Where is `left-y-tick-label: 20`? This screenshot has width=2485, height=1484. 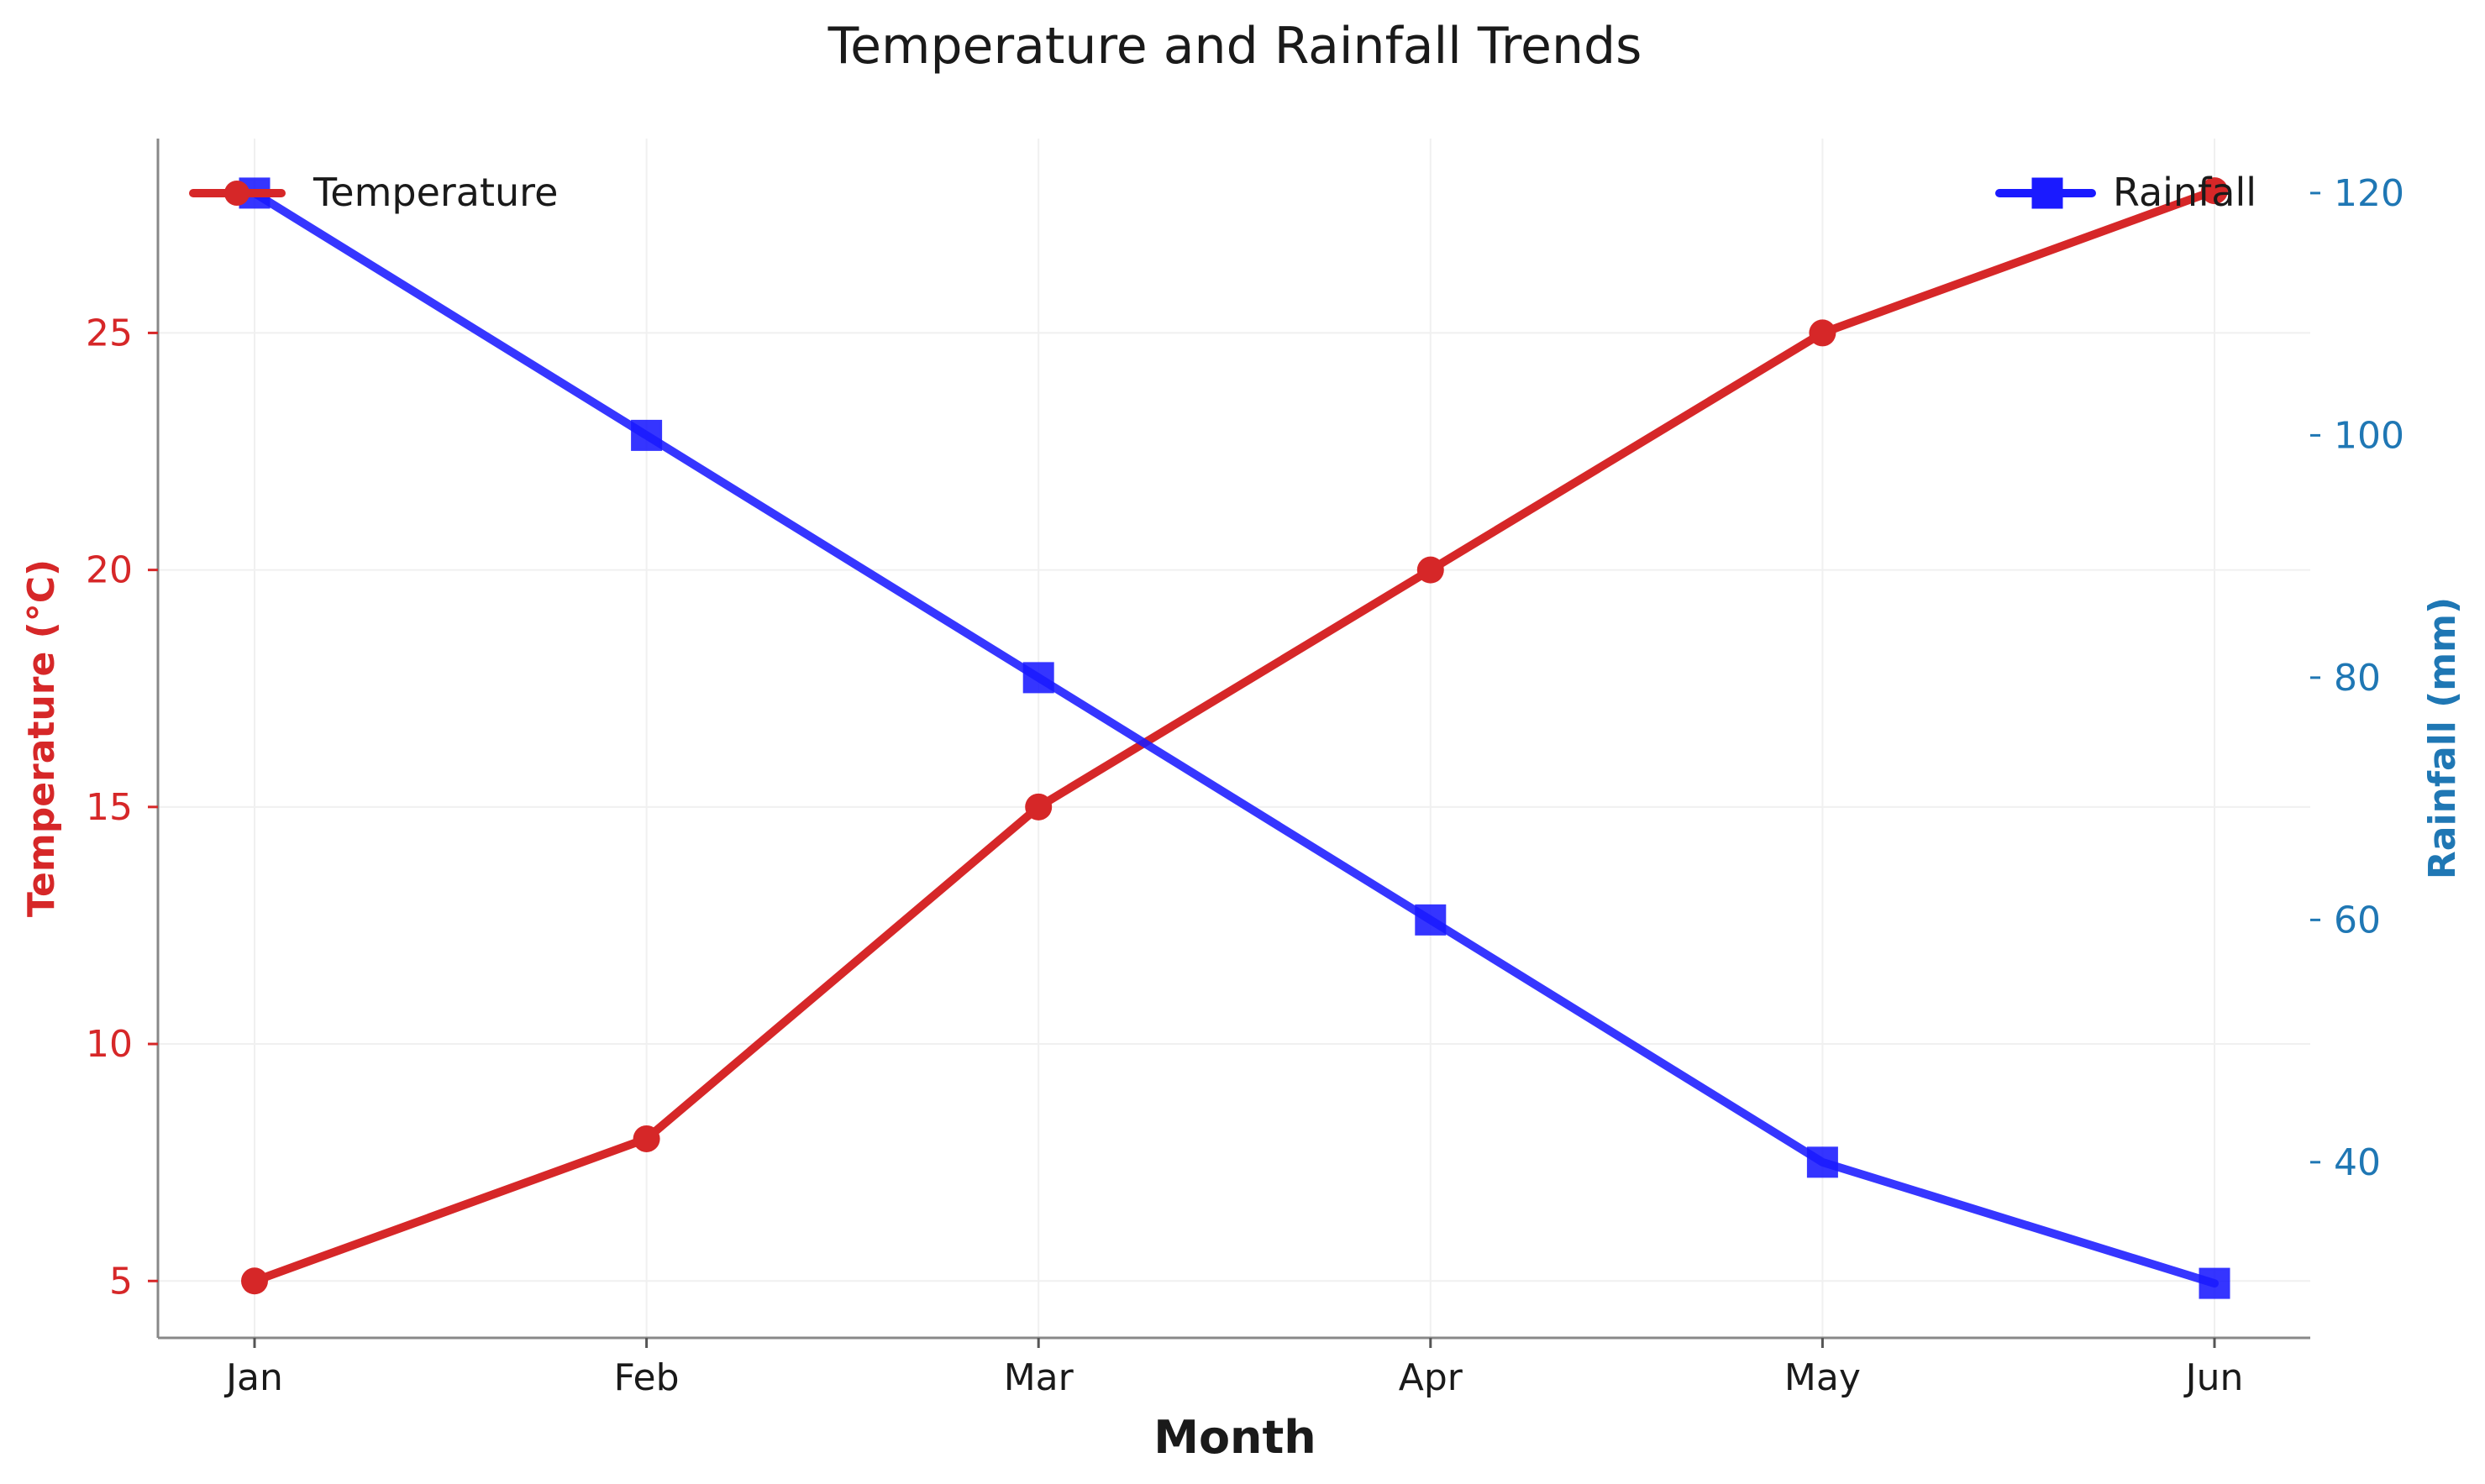
left-y-tick-label: 20 is located at coordinates (109, 571).